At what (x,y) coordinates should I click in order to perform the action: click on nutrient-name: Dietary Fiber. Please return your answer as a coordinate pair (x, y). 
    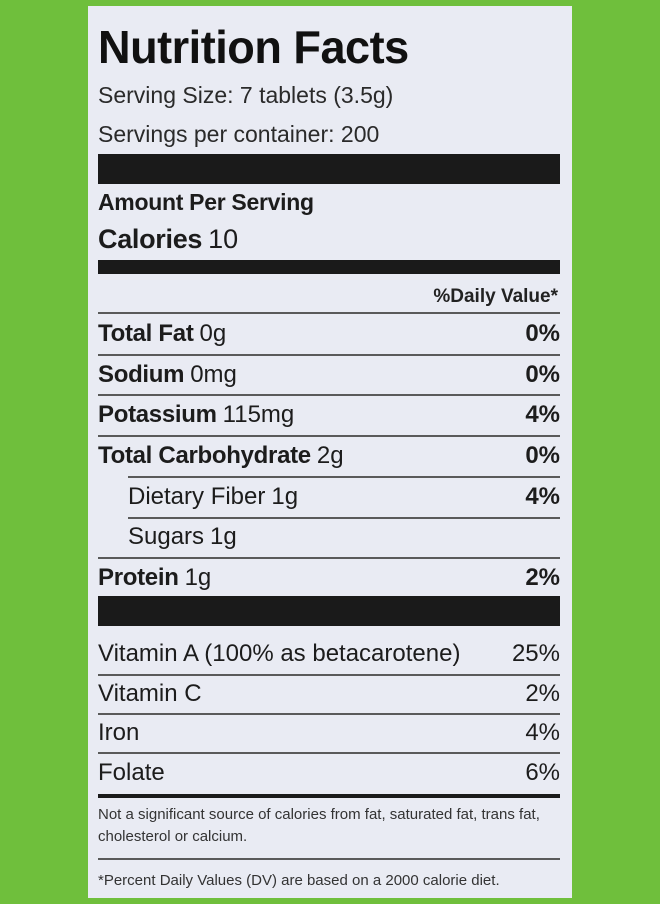
    Looking at the image, I should click on (197, 496).